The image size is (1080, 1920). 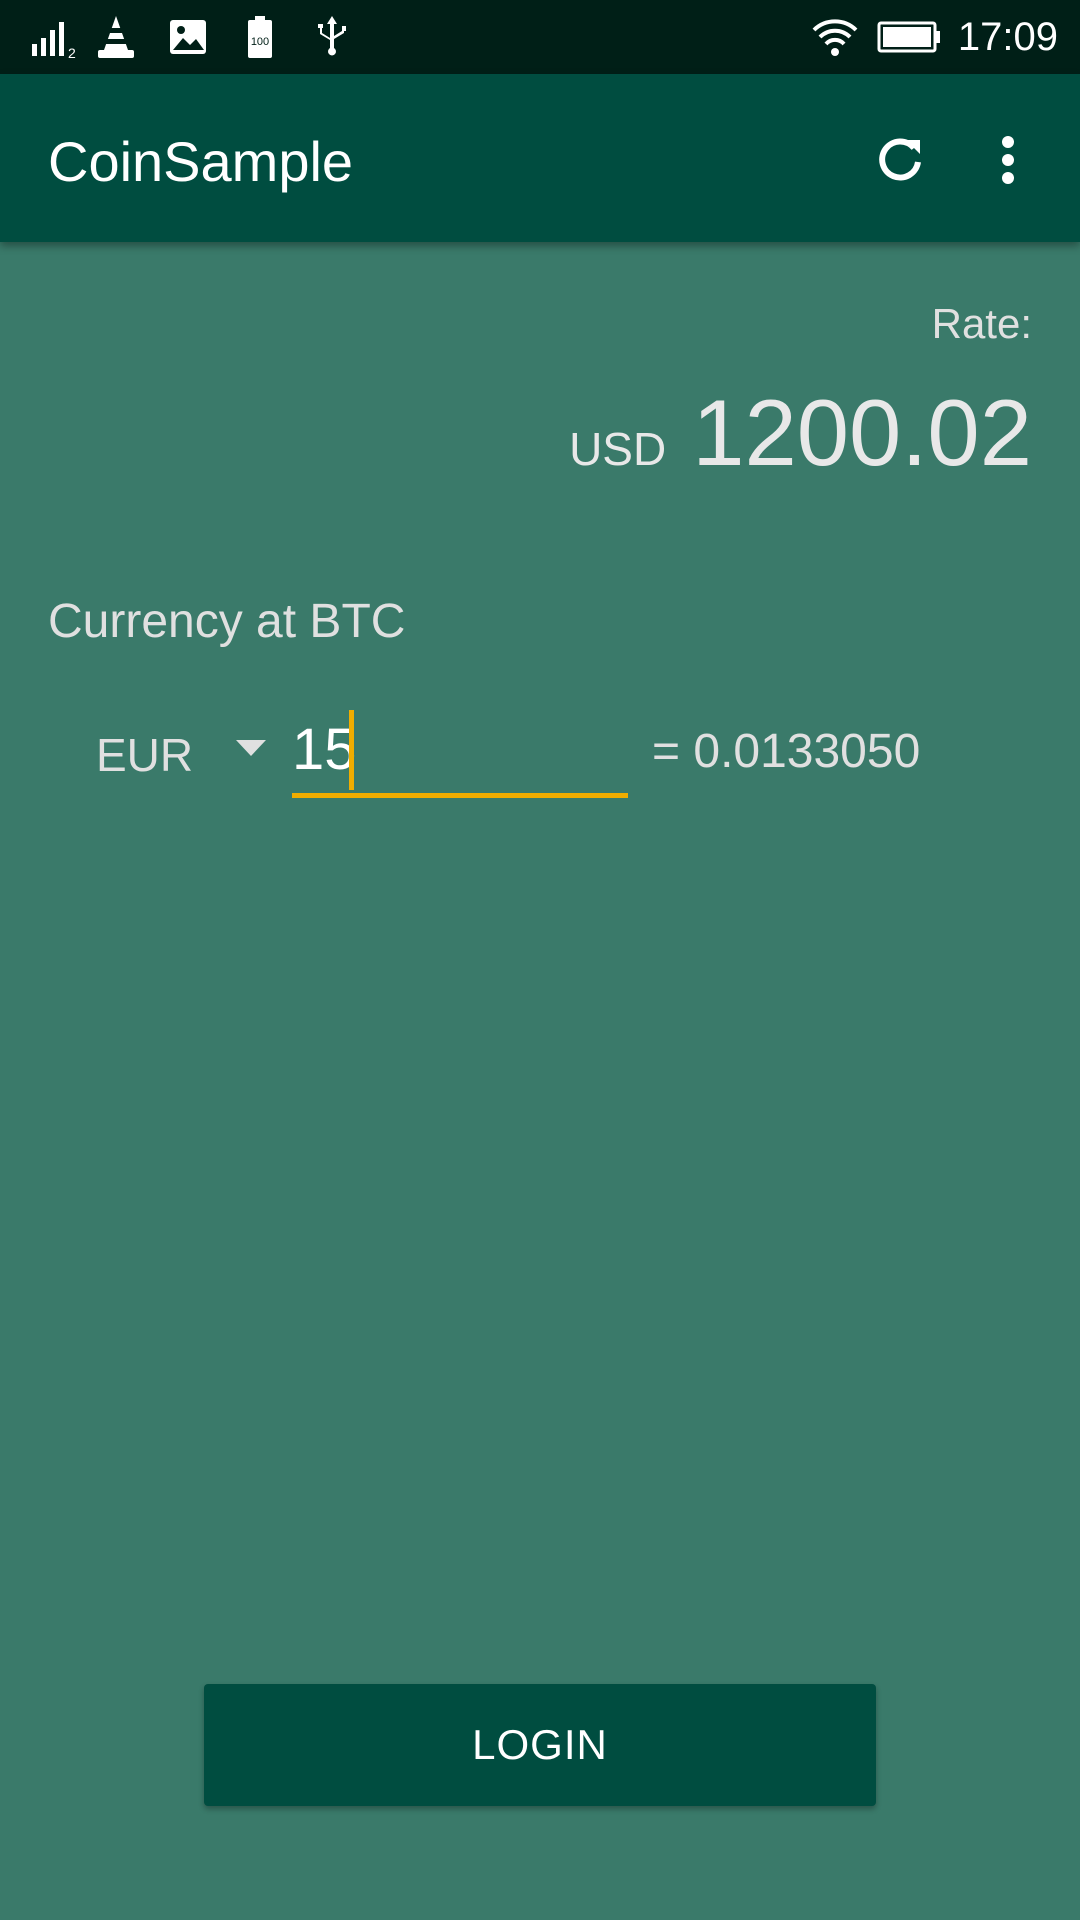 What do you see at coordinates (332, 36) in the screenshot?
I see `usb-icon` at bounding box center [332, 36].